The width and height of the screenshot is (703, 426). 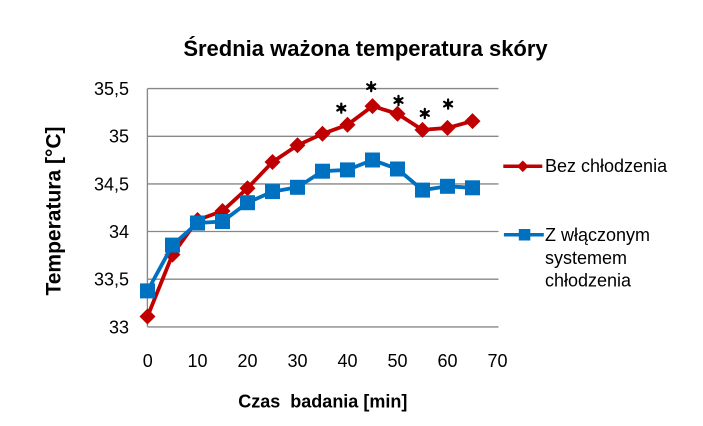 What do you see at coordinates (247, 361) in the screenshot?
I see `svg-text: 20` at bounding box center [247, 361].